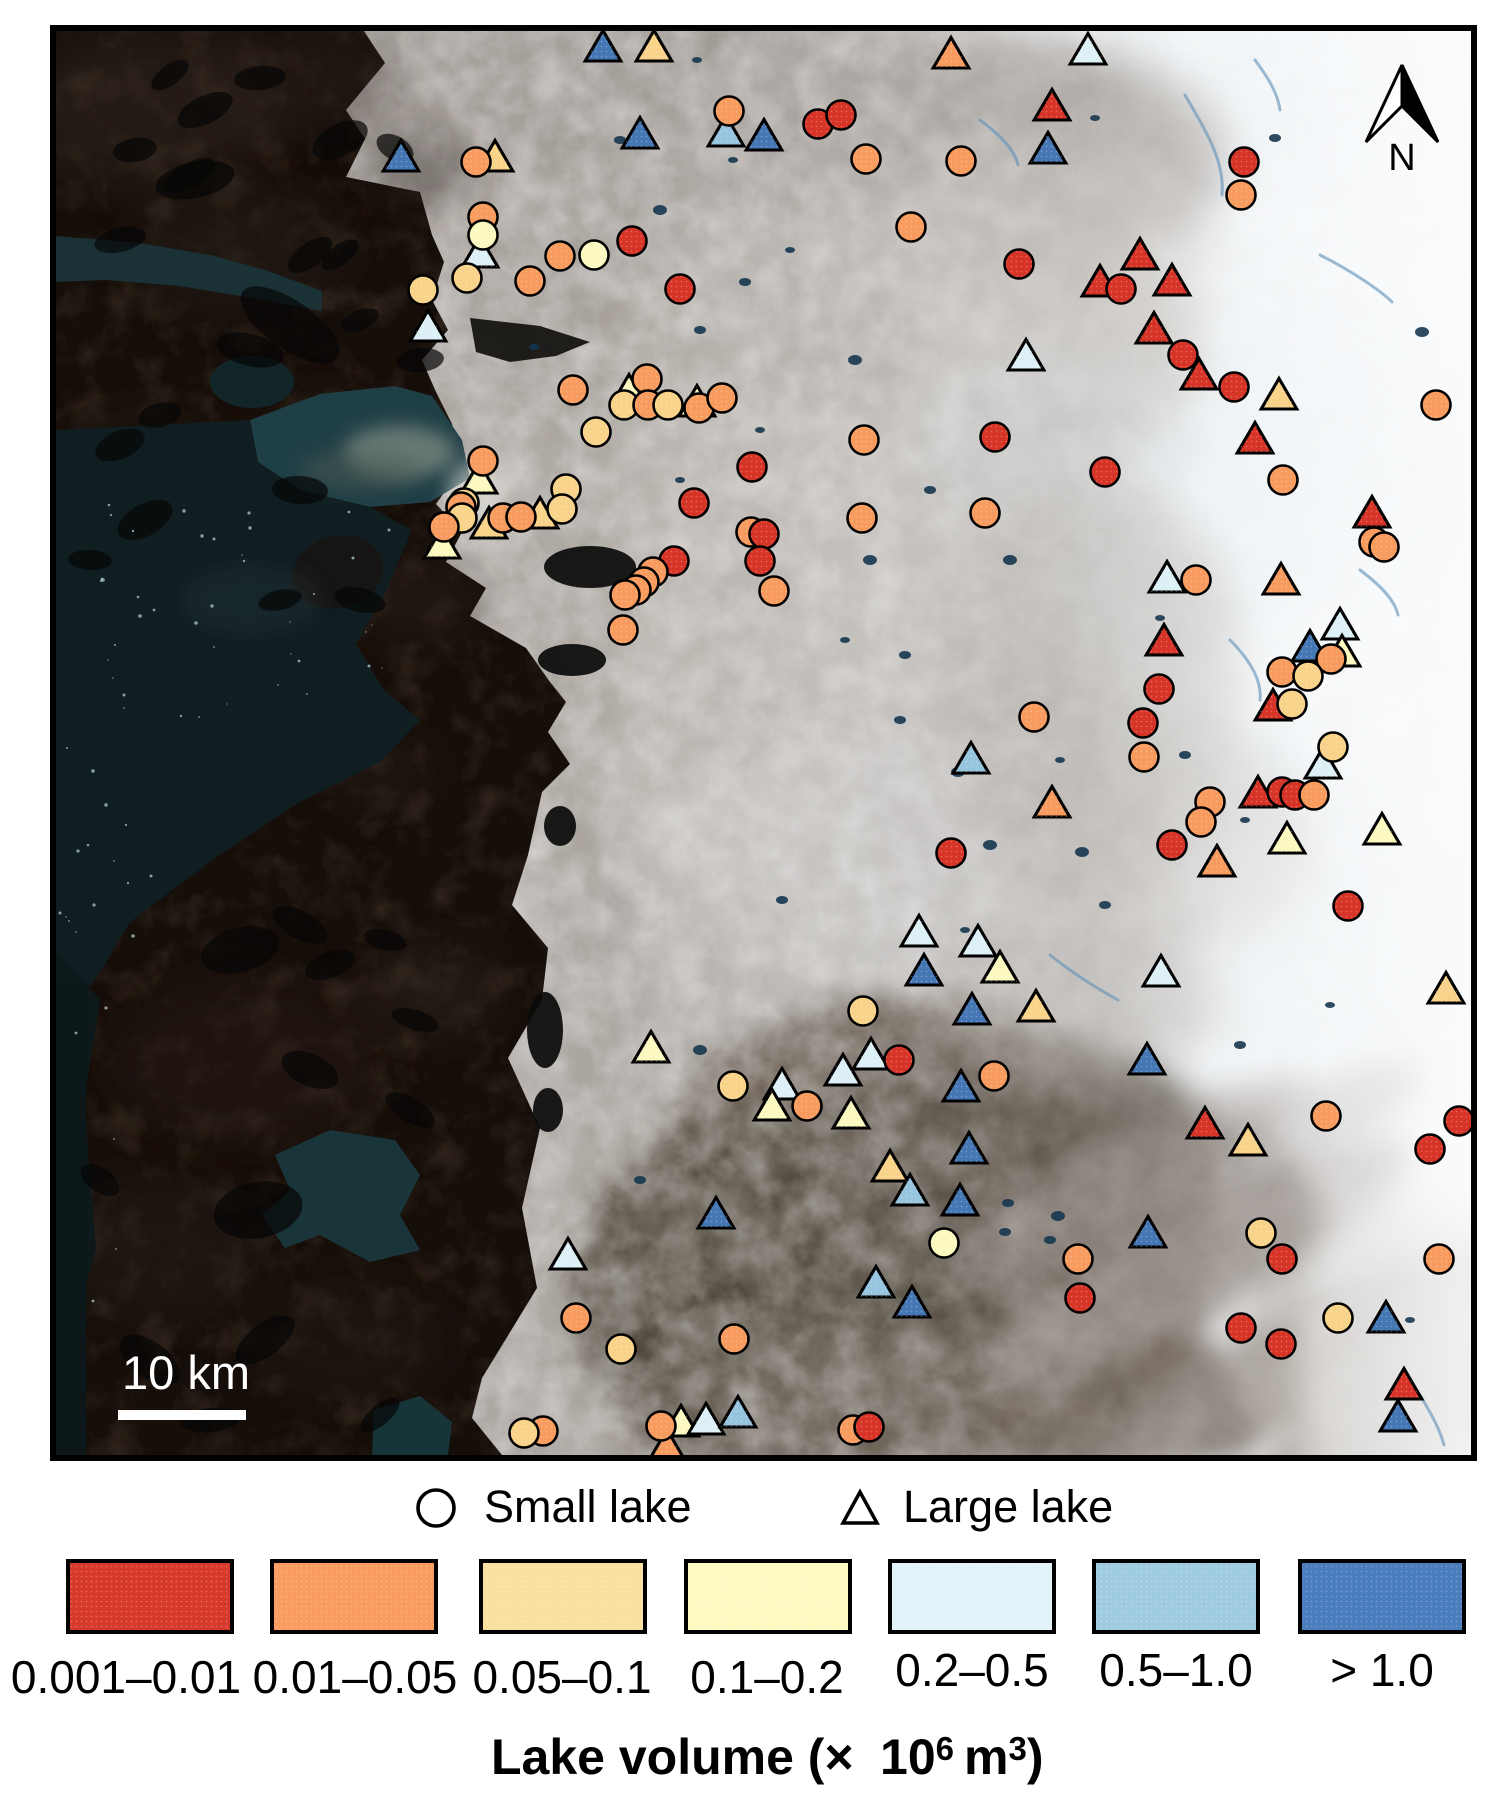 Image resolution: width=1497 pixels, height=1801 pixels. Describe the element at coordinates (1008, 1506) in the screenshot. I see `svg-text: Large lake` at that location.